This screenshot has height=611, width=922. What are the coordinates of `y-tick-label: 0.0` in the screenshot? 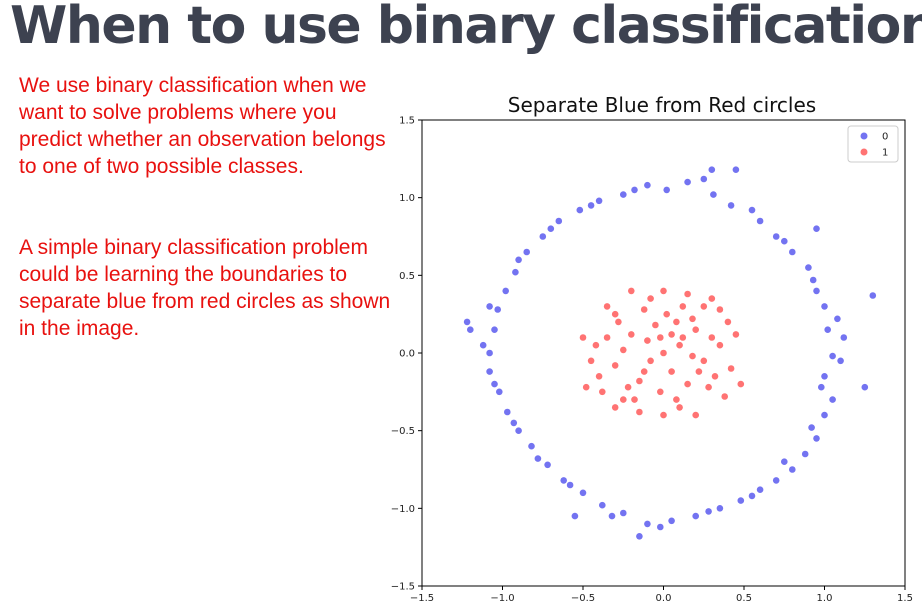 It's located at (407, 354).